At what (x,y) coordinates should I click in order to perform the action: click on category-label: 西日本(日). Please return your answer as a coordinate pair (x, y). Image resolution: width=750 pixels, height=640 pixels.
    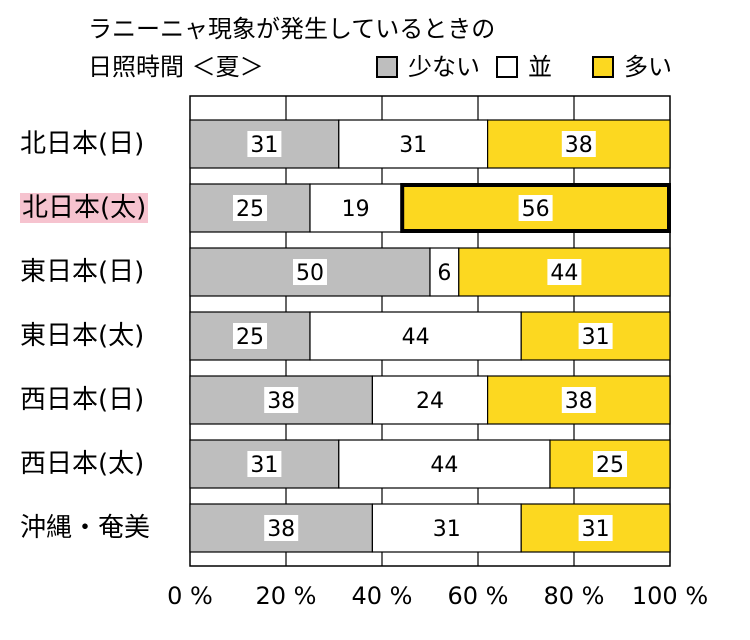
    Looking at the image, I should click on (87, 400).